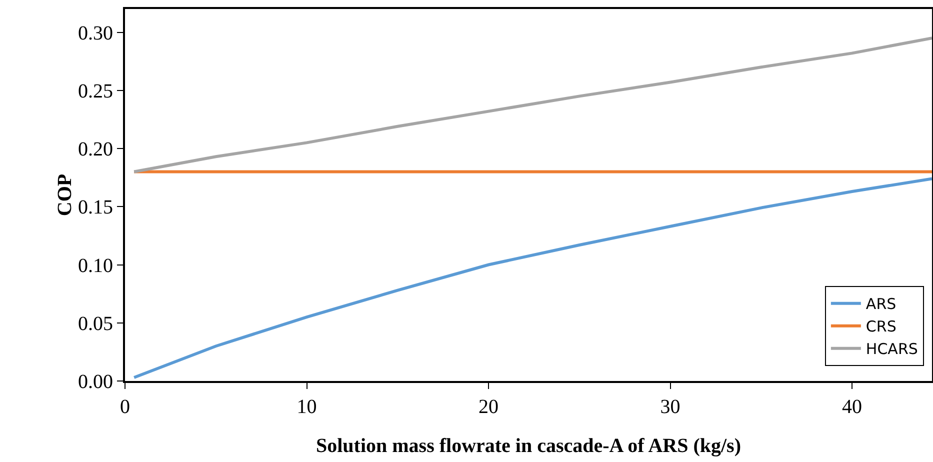 This screenshot has width=933, height=462. I want to click on x-tick-label: 10, so click(306, 407).